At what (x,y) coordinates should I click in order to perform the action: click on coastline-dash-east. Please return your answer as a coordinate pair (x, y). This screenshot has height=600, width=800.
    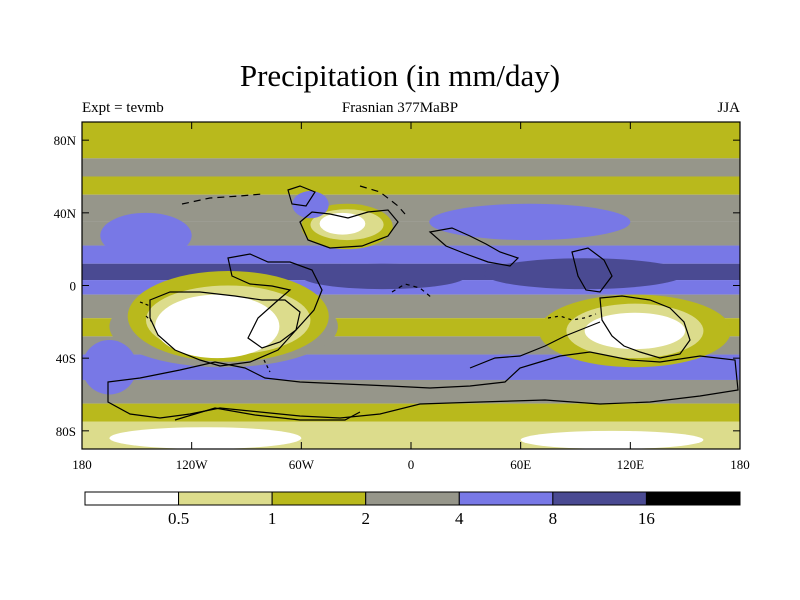
    Looking at the image, I should click on (572, 317).